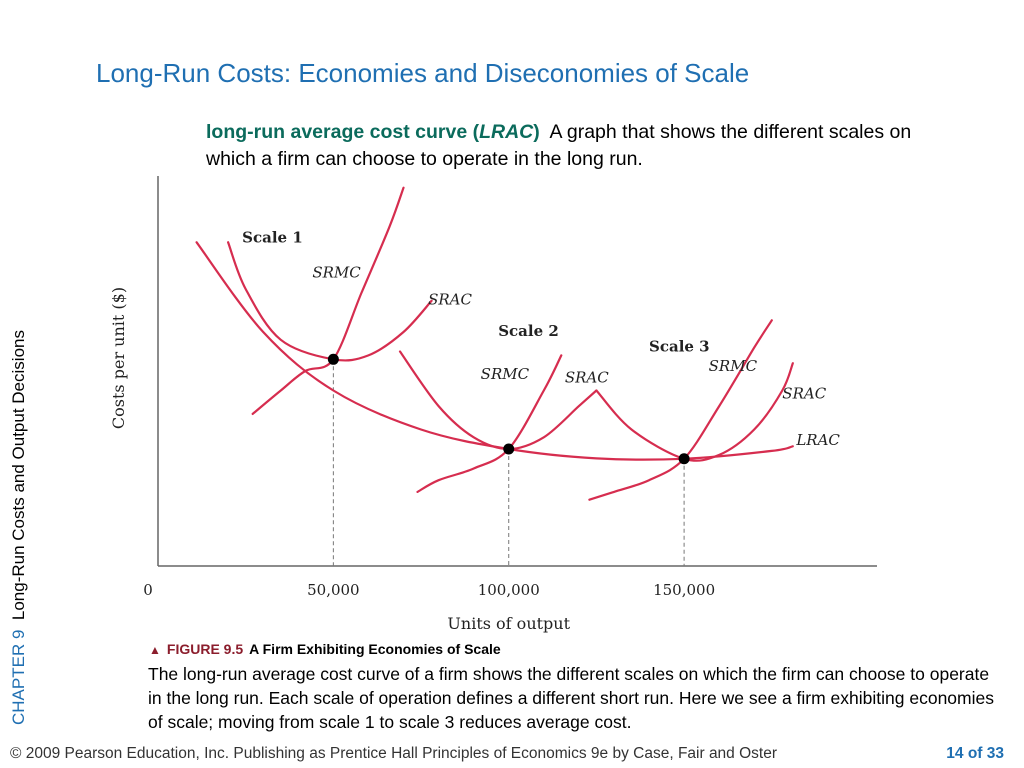 Image resolution: width=1024 pixels, height=768 pixels. Describe the element at coordinates (509, 590) in the screenshot. I see `x-tick-label-100-000: 100,000` at that location.